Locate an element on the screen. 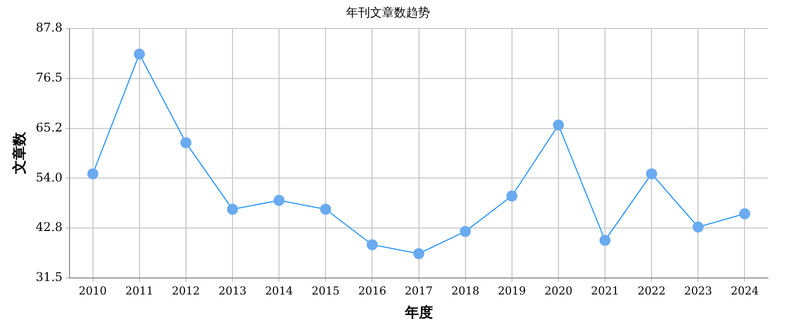 The image size is (790, 330). x-tick-label: 2013 is located at coordinates (232, 291).